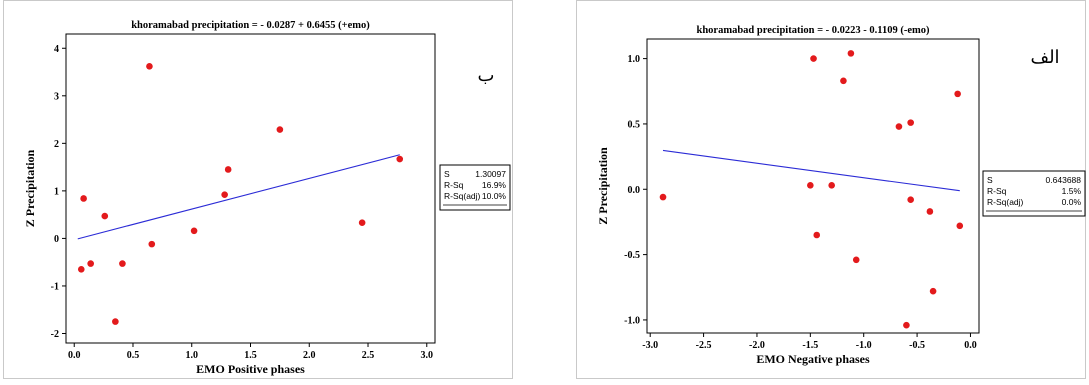 Image resolution: width=1089 pixels, height=385 pixels. What do you see at coordinates (864, 345) in the screenshot?
I see `x-tick-label: -1.0` at bounding box center [864, 345].